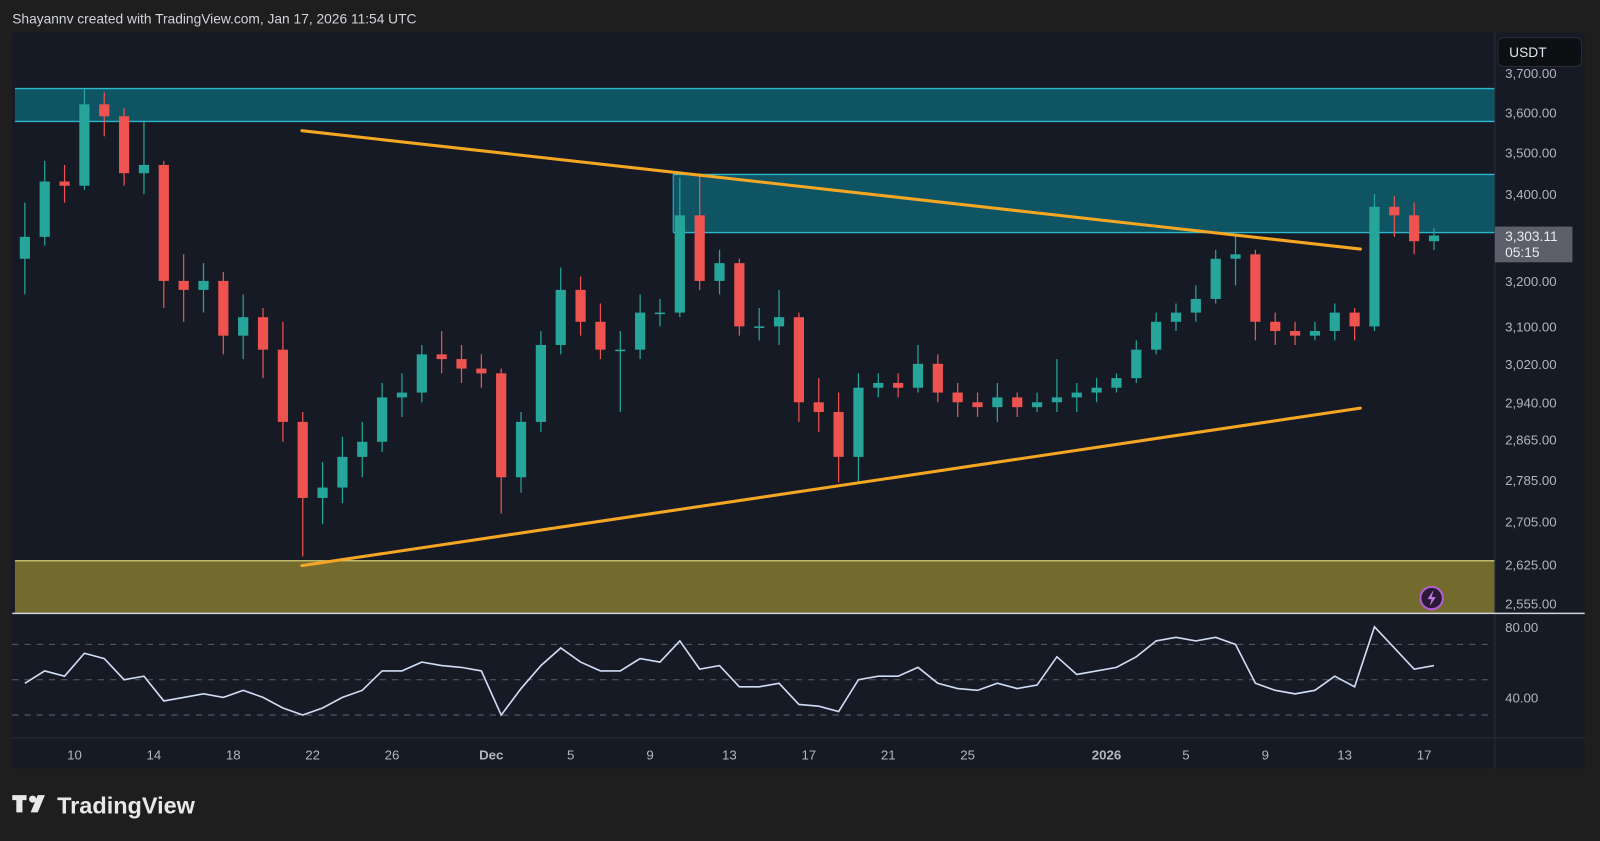  Describe the element at coordinates (649, 754) in the screenshot. I see `time-tick-label: 9` at that location.